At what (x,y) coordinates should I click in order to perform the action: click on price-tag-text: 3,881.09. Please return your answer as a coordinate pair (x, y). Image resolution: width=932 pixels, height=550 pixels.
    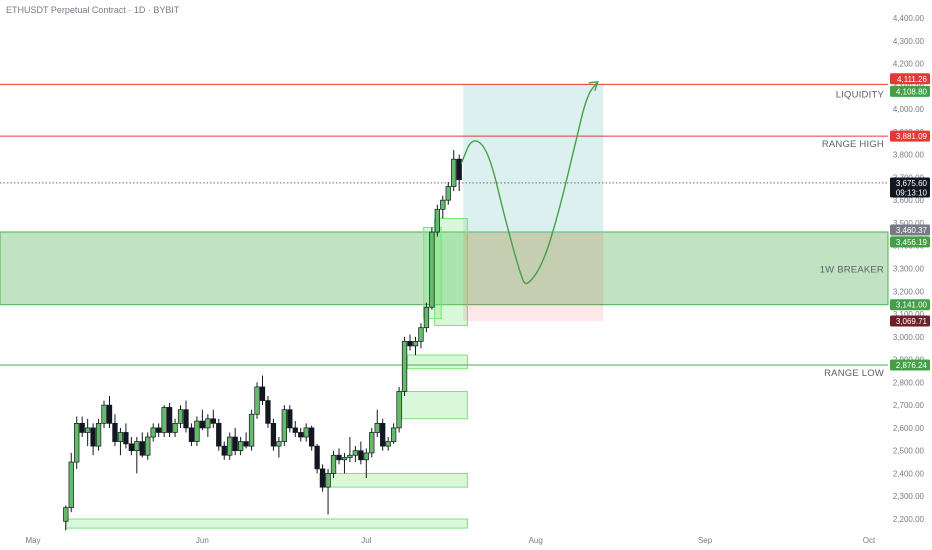
    Looking at the image, I should click on (912, 136).